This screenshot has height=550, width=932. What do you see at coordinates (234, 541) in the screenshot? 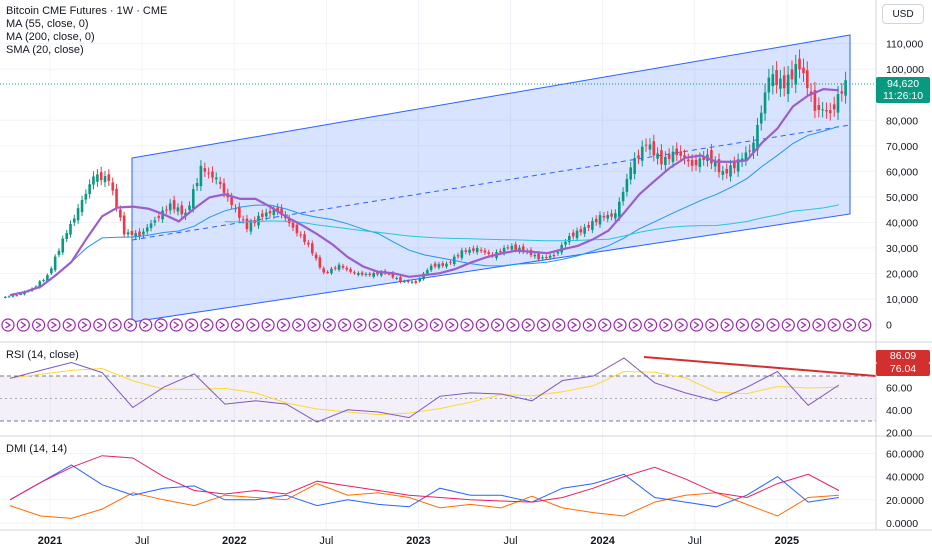
I see `time-axis-label: 2022` at bounding box center [234, 541].